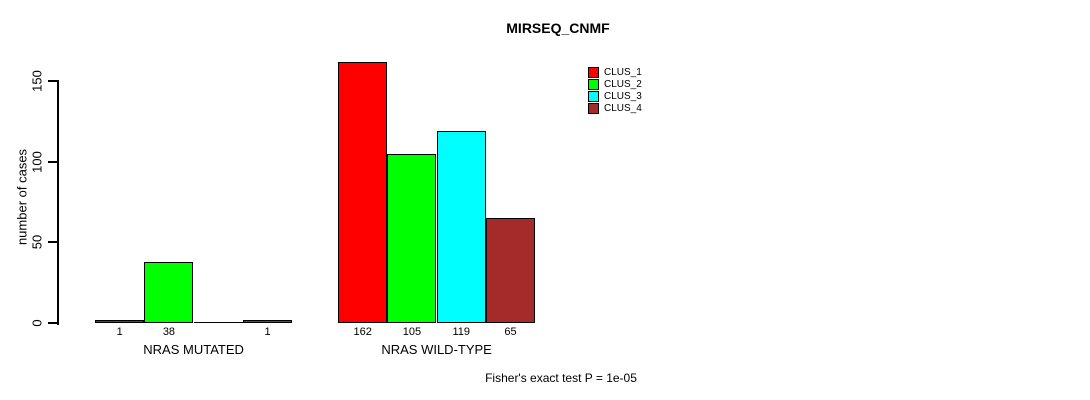 Image resolution: width=1090 pixels, height=400 pixels. I want to click on group-label-2: NRAS WILD-TYPE, so click(436, 349).